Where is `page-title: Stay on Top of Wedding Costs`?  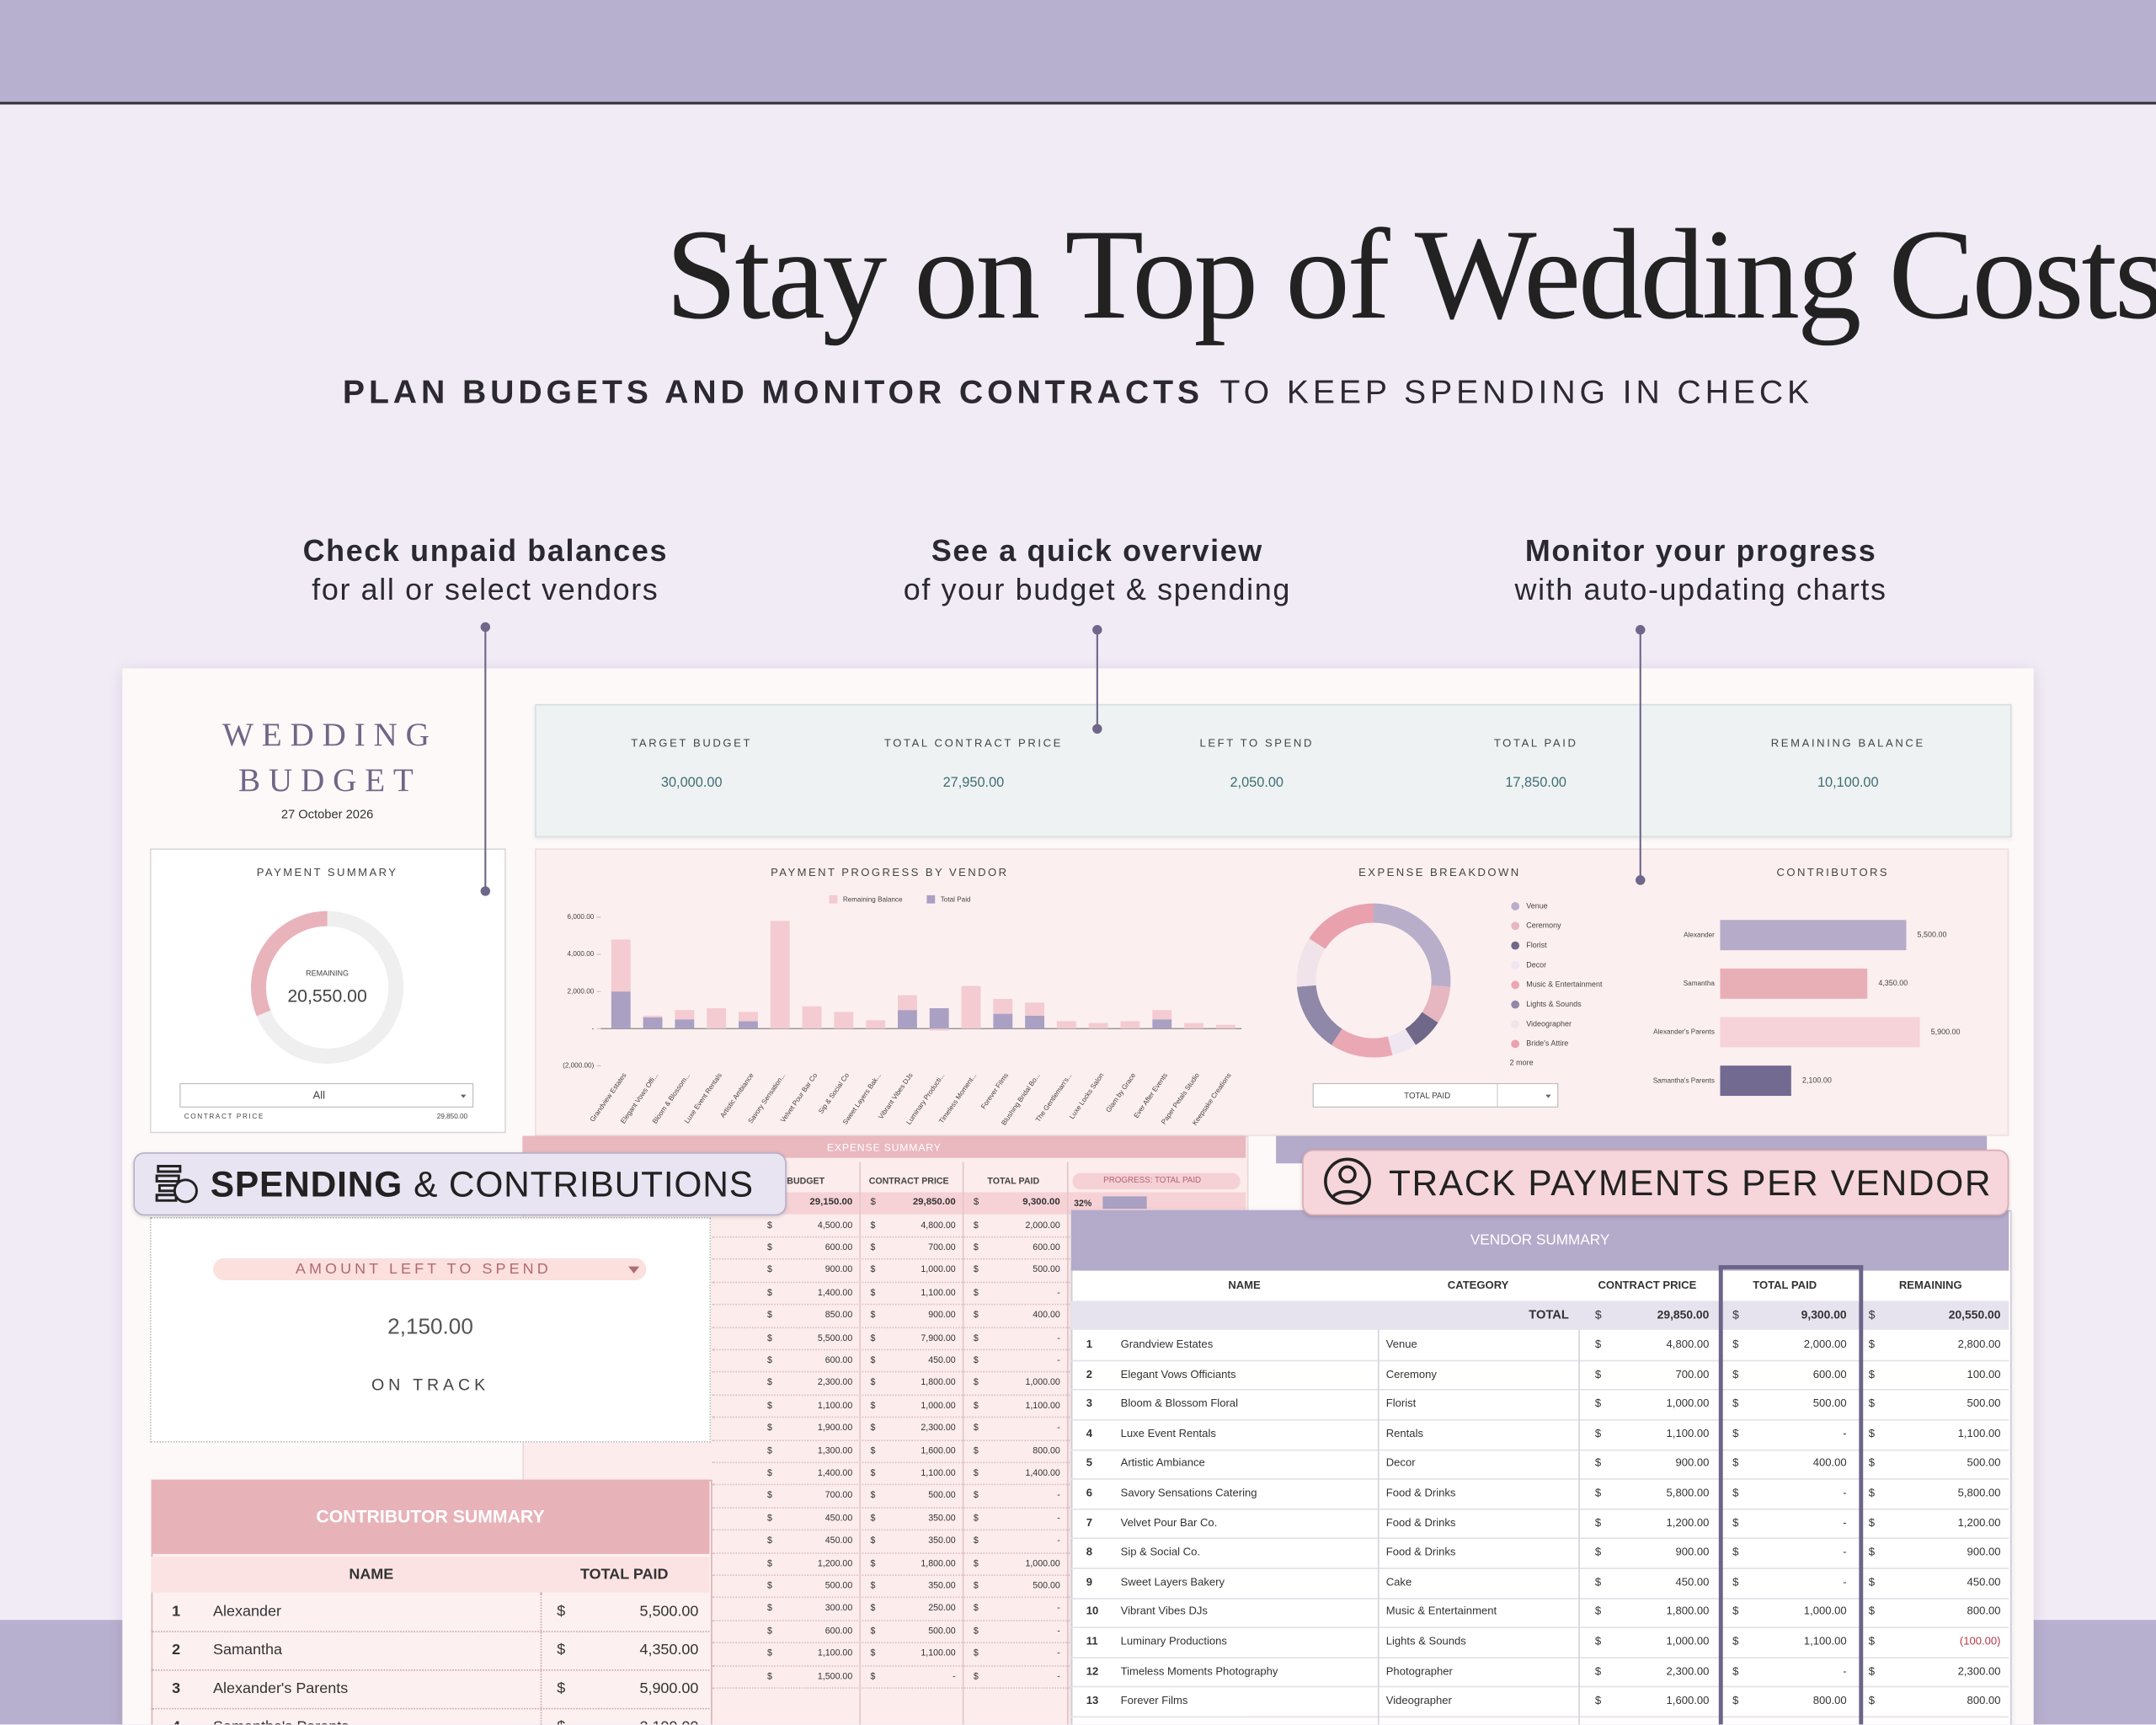
page-title: Stay on Top of Wedding Costs is located at coordinates (1410, 275).